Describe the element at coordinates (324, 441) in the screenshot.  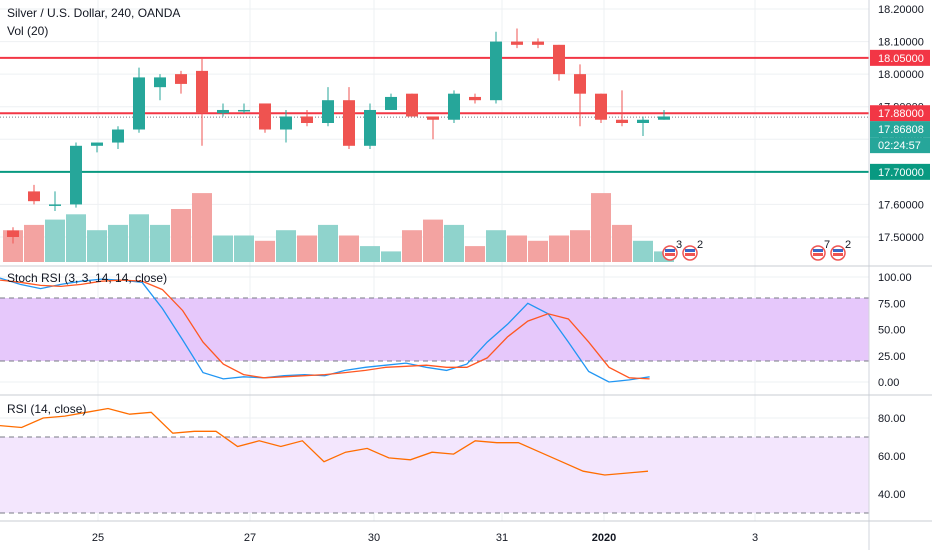
I see `rsi-line` at that location.